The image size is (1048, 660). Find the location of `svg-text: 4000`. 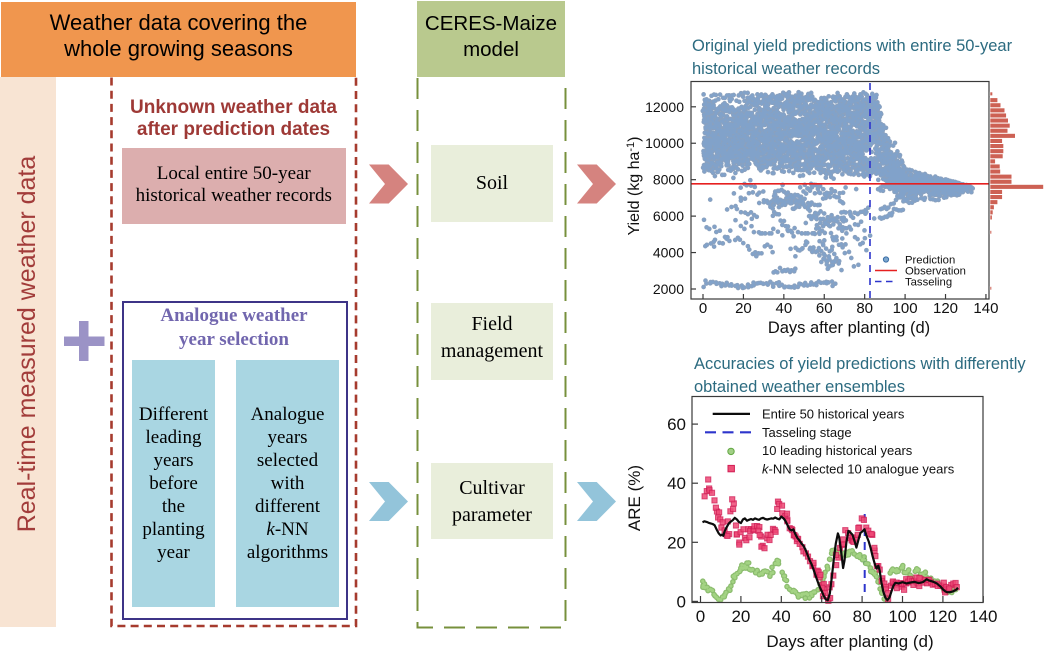

svg-text: 4000 is located at coordinates (668, 253).